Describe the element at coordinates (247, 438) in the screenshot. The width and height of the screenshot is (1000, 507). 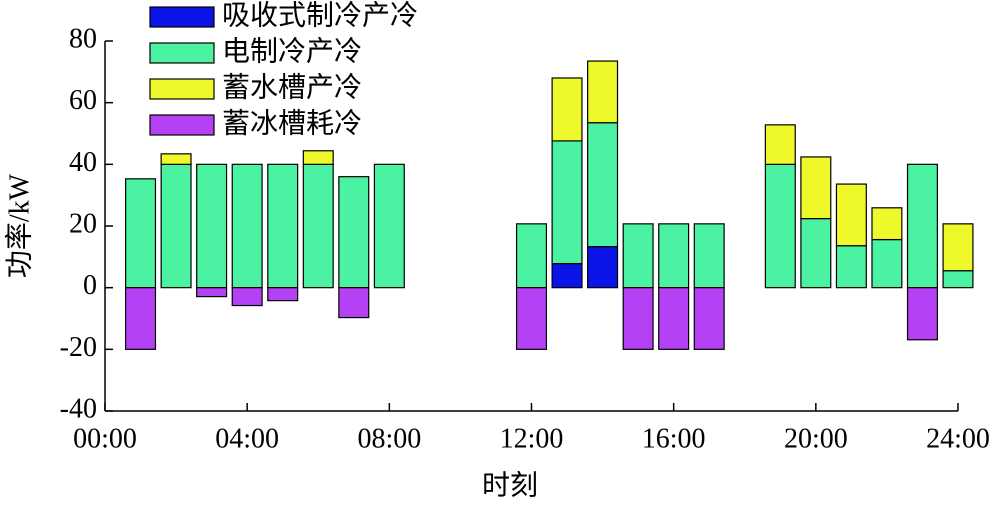
I see `x-tick-label: 04:00` at that location.